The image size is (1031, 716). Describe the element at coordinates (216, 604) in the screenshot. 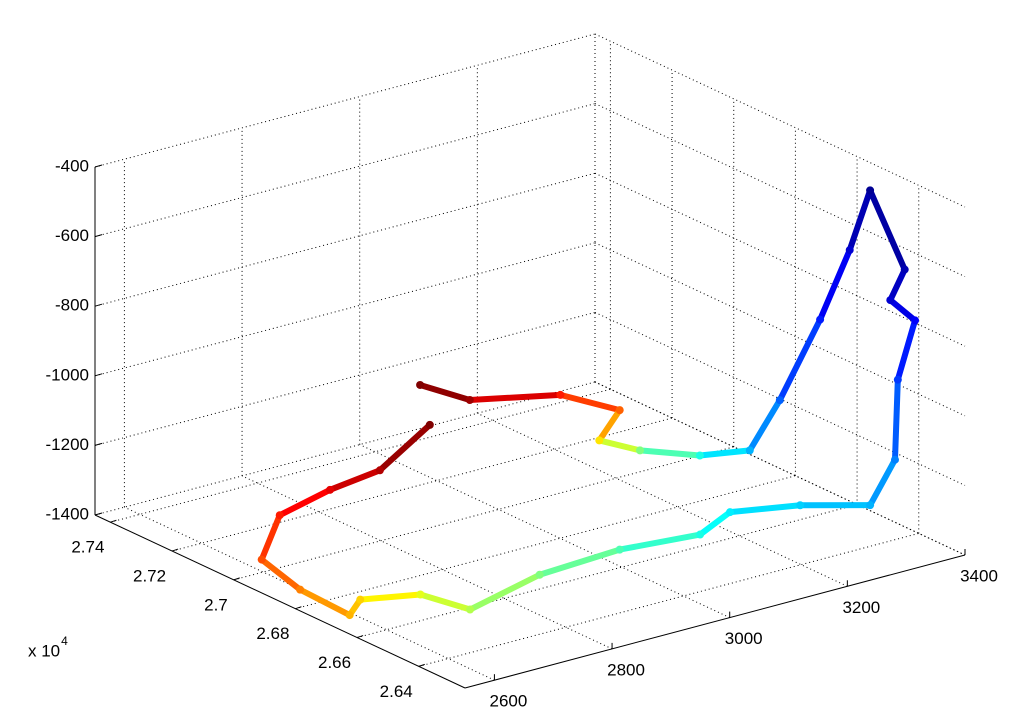

I see `y-tick-label: 2.7` at that location.